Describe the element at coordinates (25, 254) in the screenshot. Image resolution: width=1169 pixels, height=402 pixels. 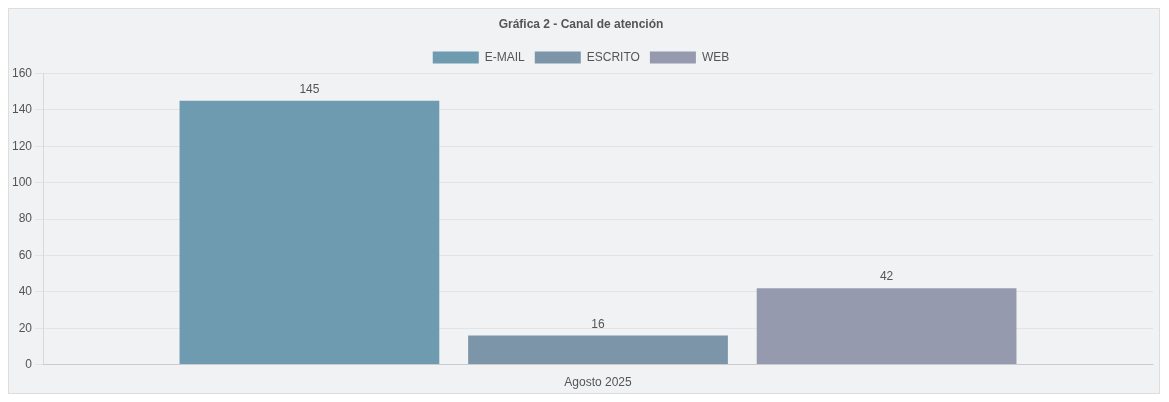
I see `y-tick-label: 60` at that location.